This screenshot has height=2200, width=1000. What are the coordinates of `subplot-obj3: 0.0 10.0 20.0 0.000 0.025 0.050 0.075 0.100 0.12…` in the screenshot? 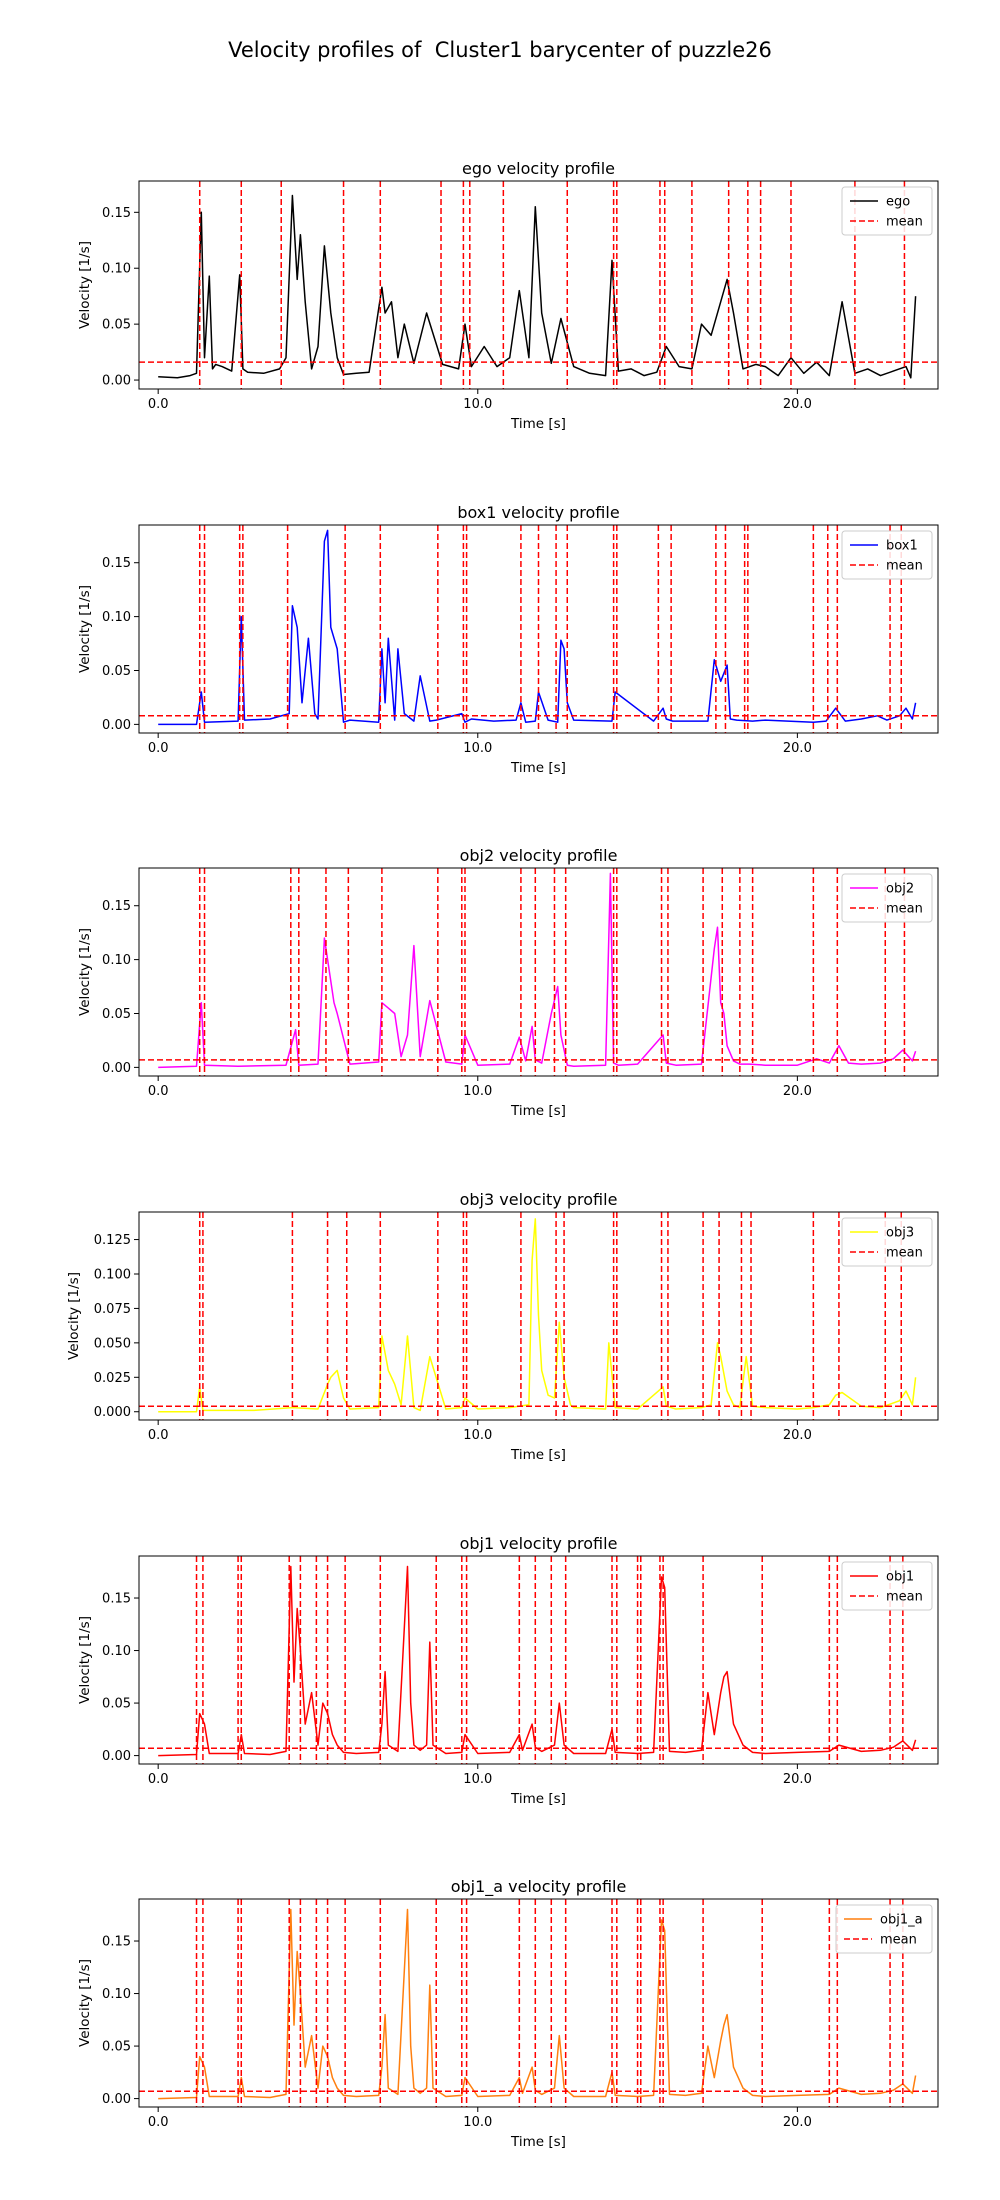 It's located at (502, 1326).